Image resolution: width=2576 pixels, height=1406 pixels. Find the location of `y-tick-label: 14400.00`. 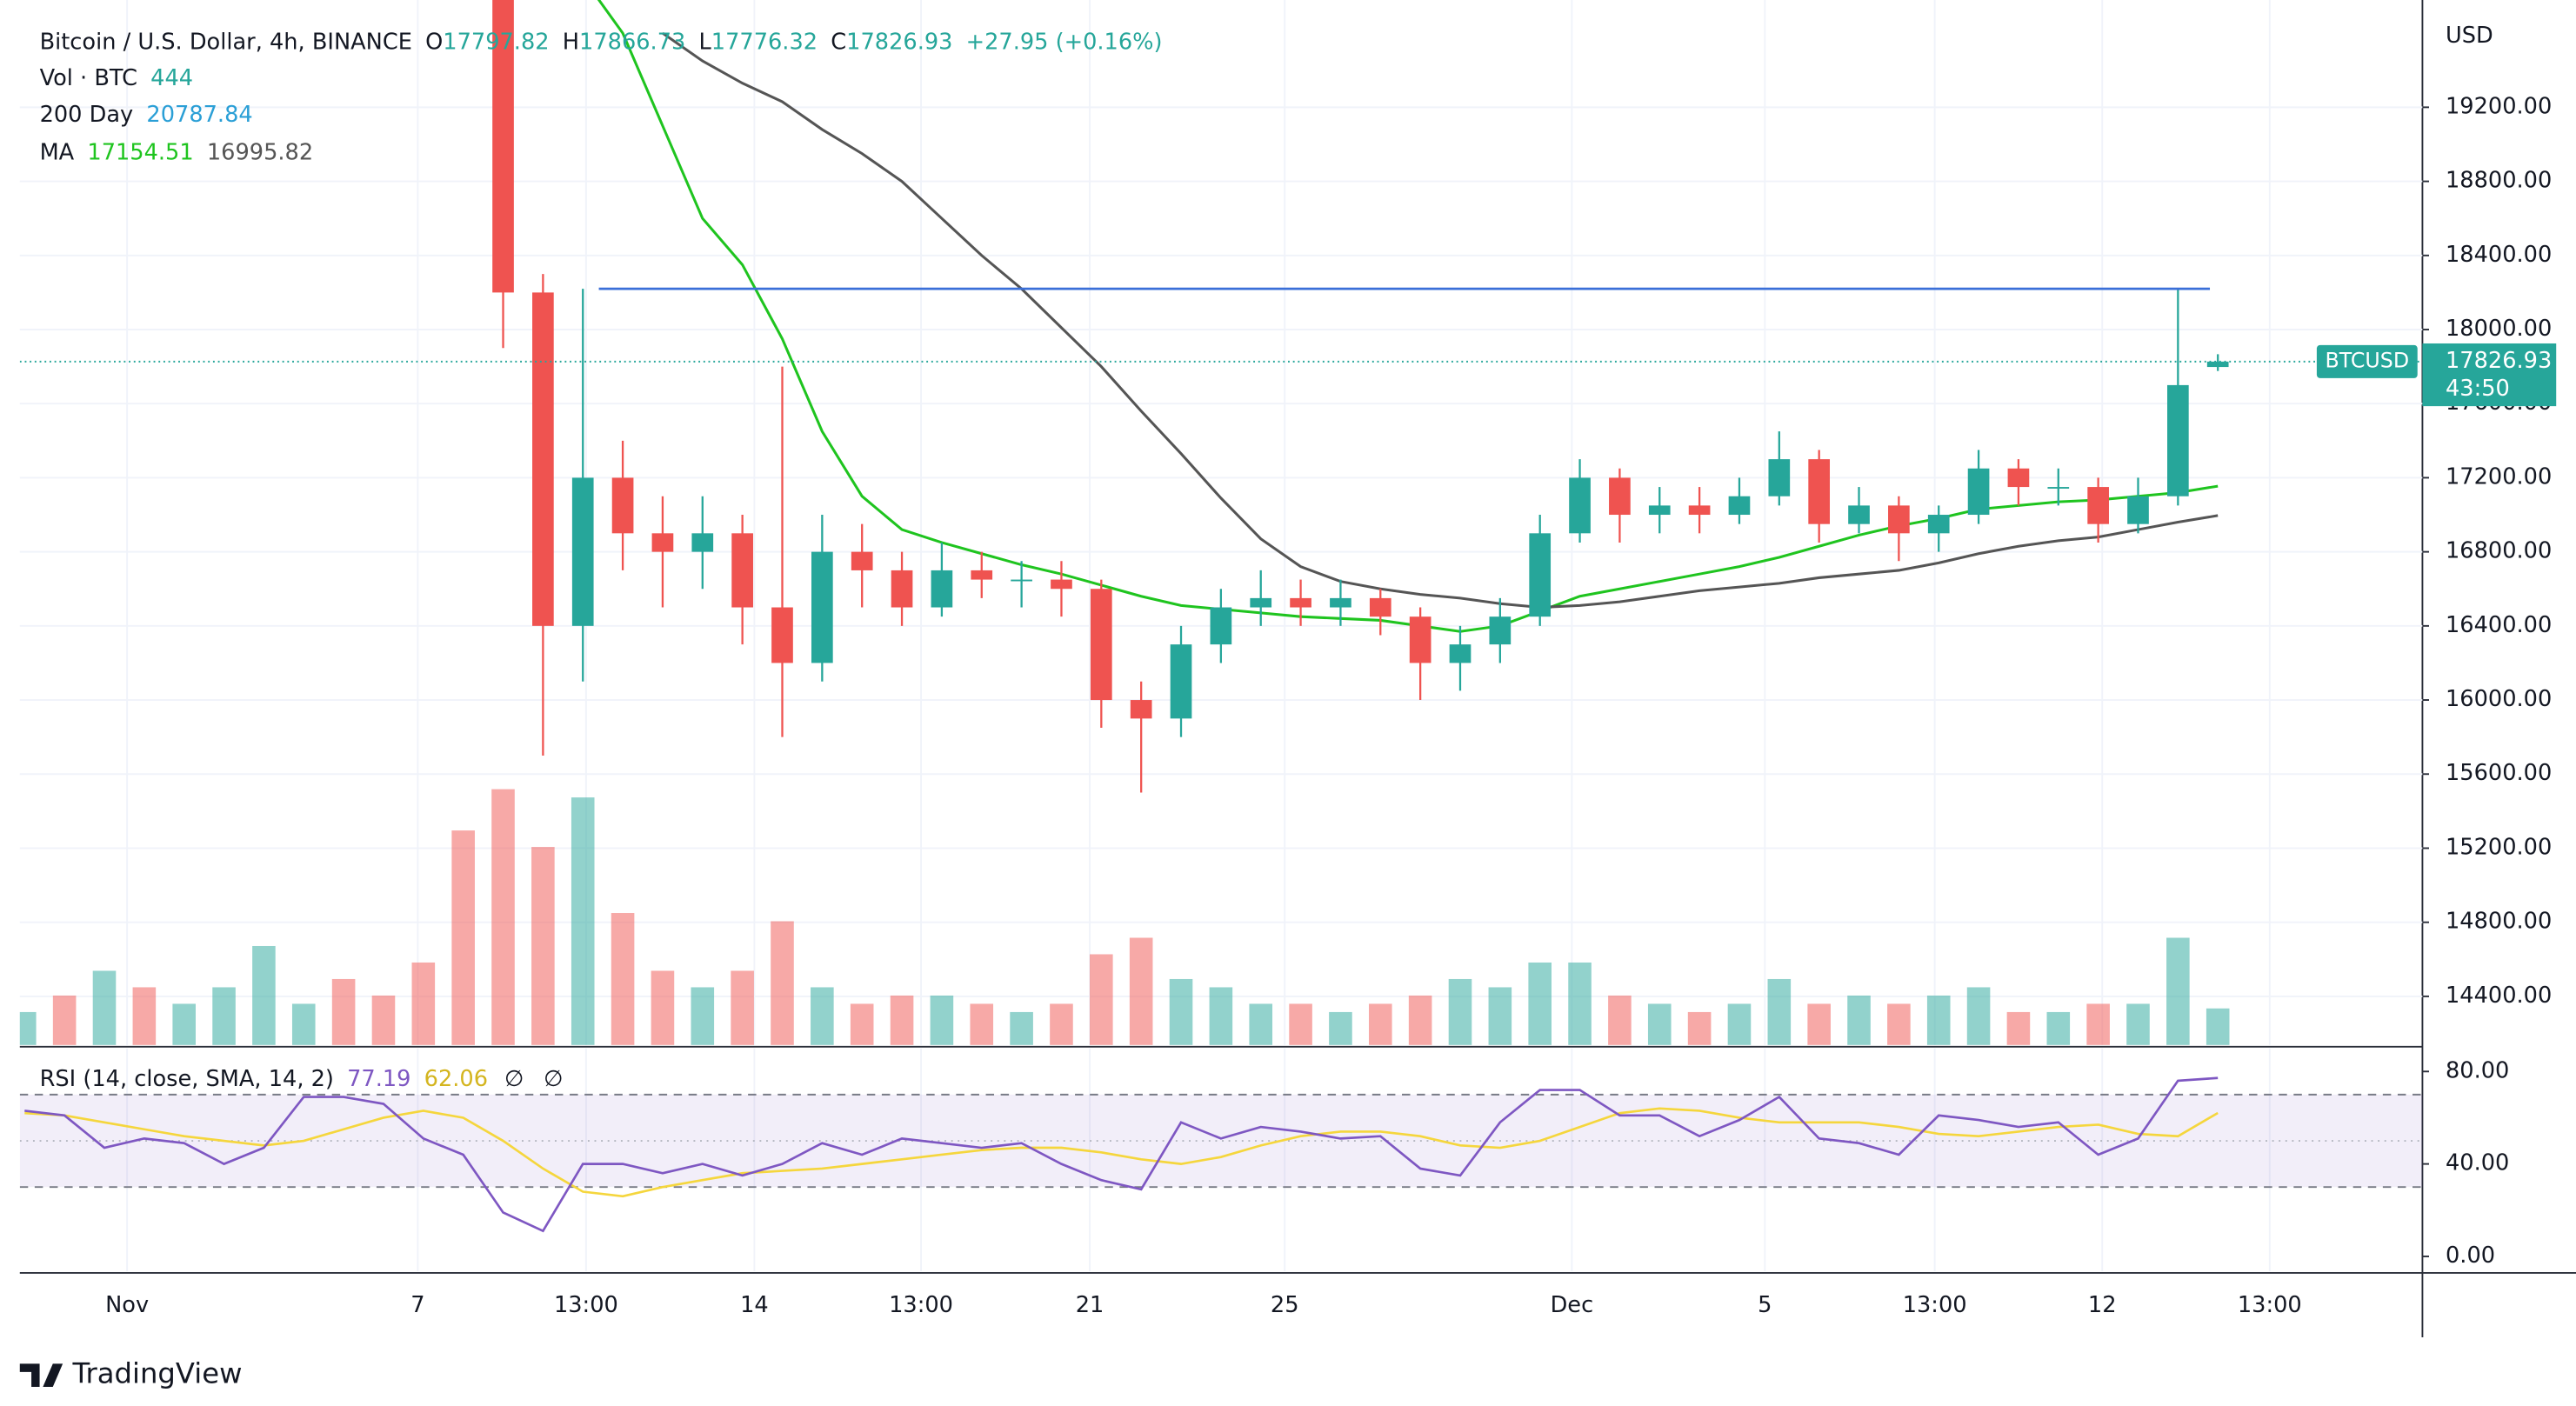

y-tick-label: 14400.00 is located at coordinates (2499, 996).